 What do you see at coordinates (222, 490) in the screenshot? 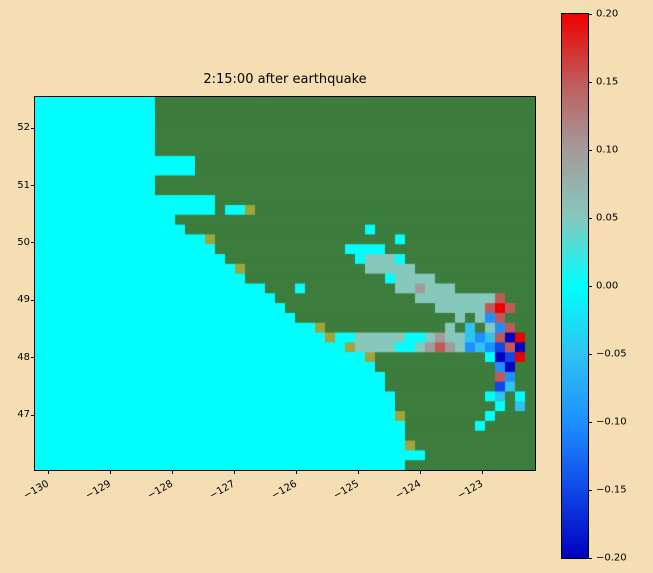
I see `x-tick-label: −127` at bounding box center [222, 490].